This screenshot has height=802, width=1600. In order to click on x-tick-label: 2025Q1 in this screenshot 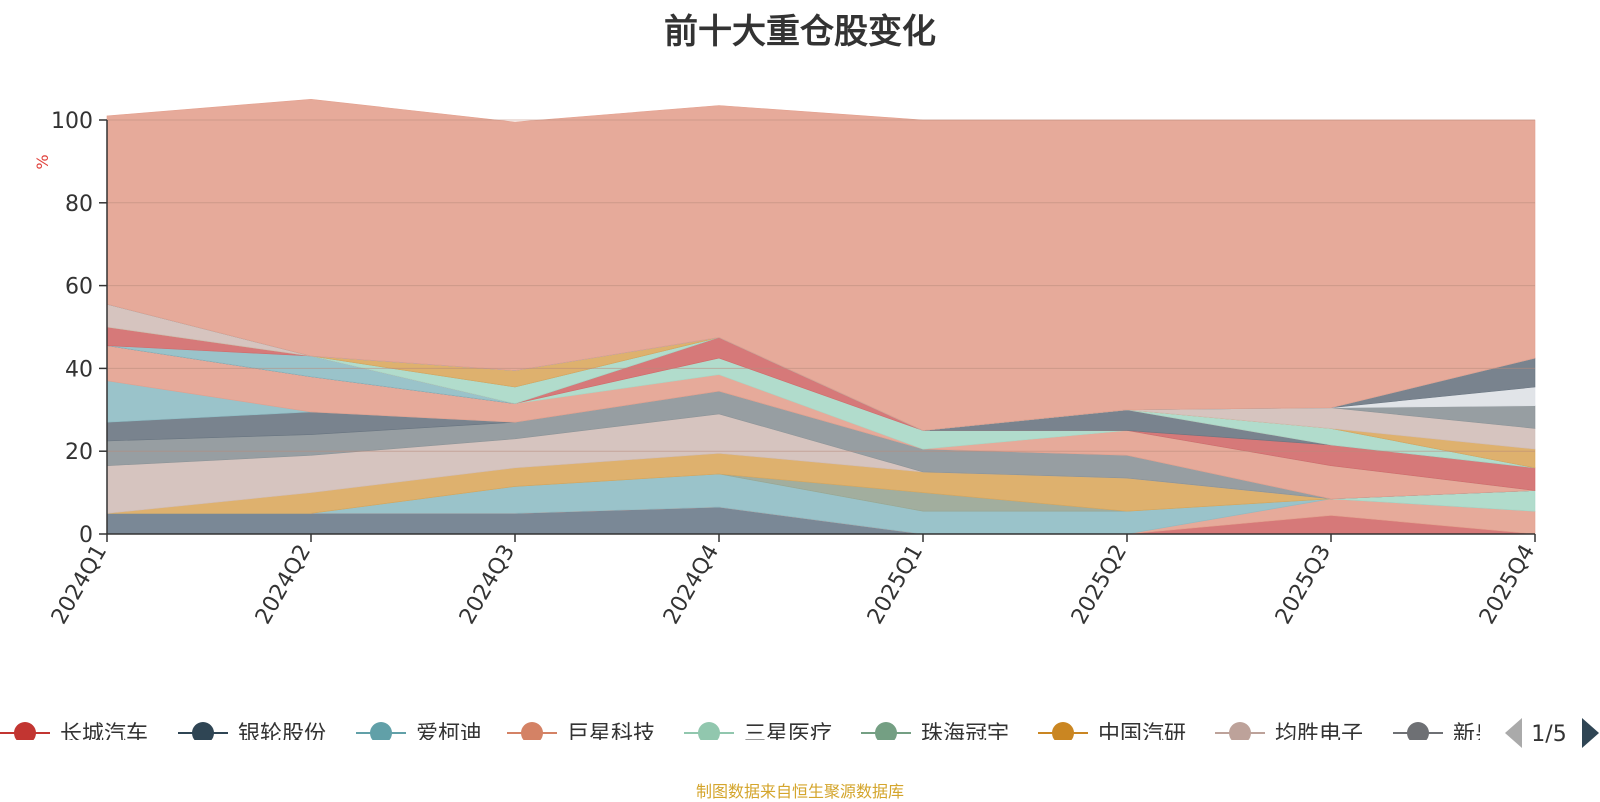, I will do `click(895, 585)`.